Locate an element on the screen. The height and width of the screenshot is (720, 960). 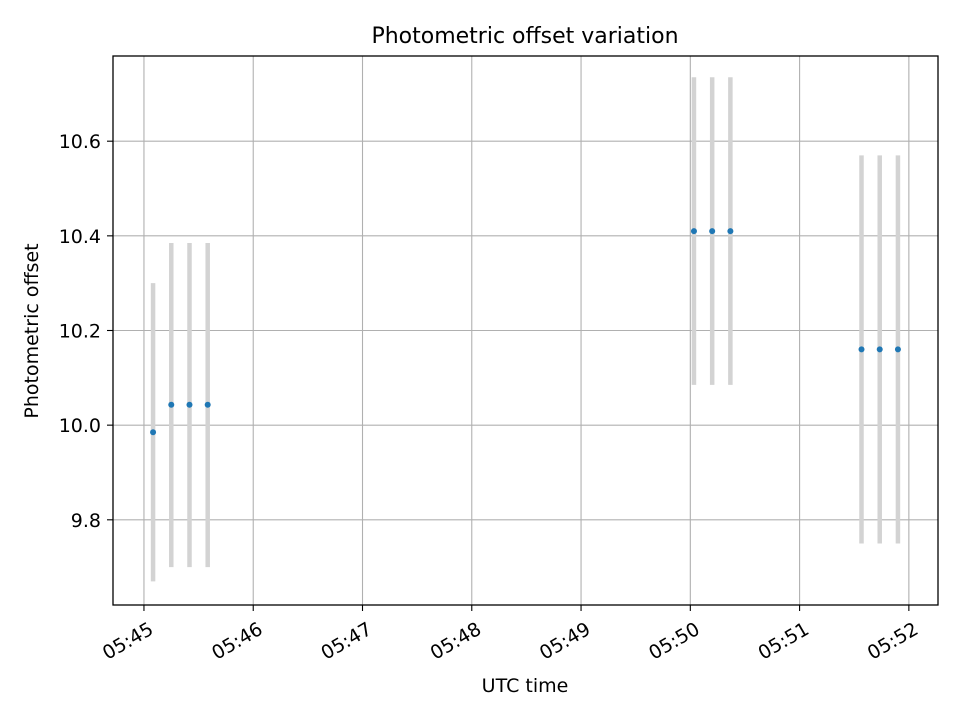
chart-title: Photometric offset variation is located at coordinates (524, 36).